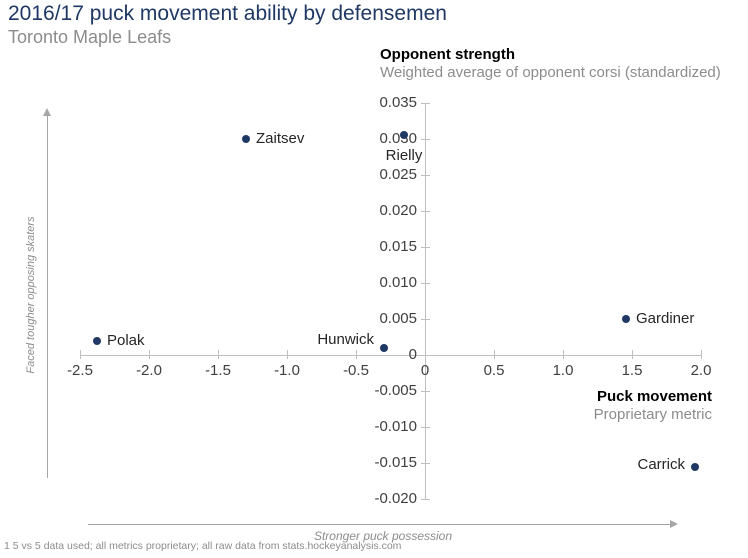 This screenshot has width=748, height=558. Describe the element at coordinates (218, 370) in the screenshot. I see `x-axis-tick-label: -1.5` at that location.